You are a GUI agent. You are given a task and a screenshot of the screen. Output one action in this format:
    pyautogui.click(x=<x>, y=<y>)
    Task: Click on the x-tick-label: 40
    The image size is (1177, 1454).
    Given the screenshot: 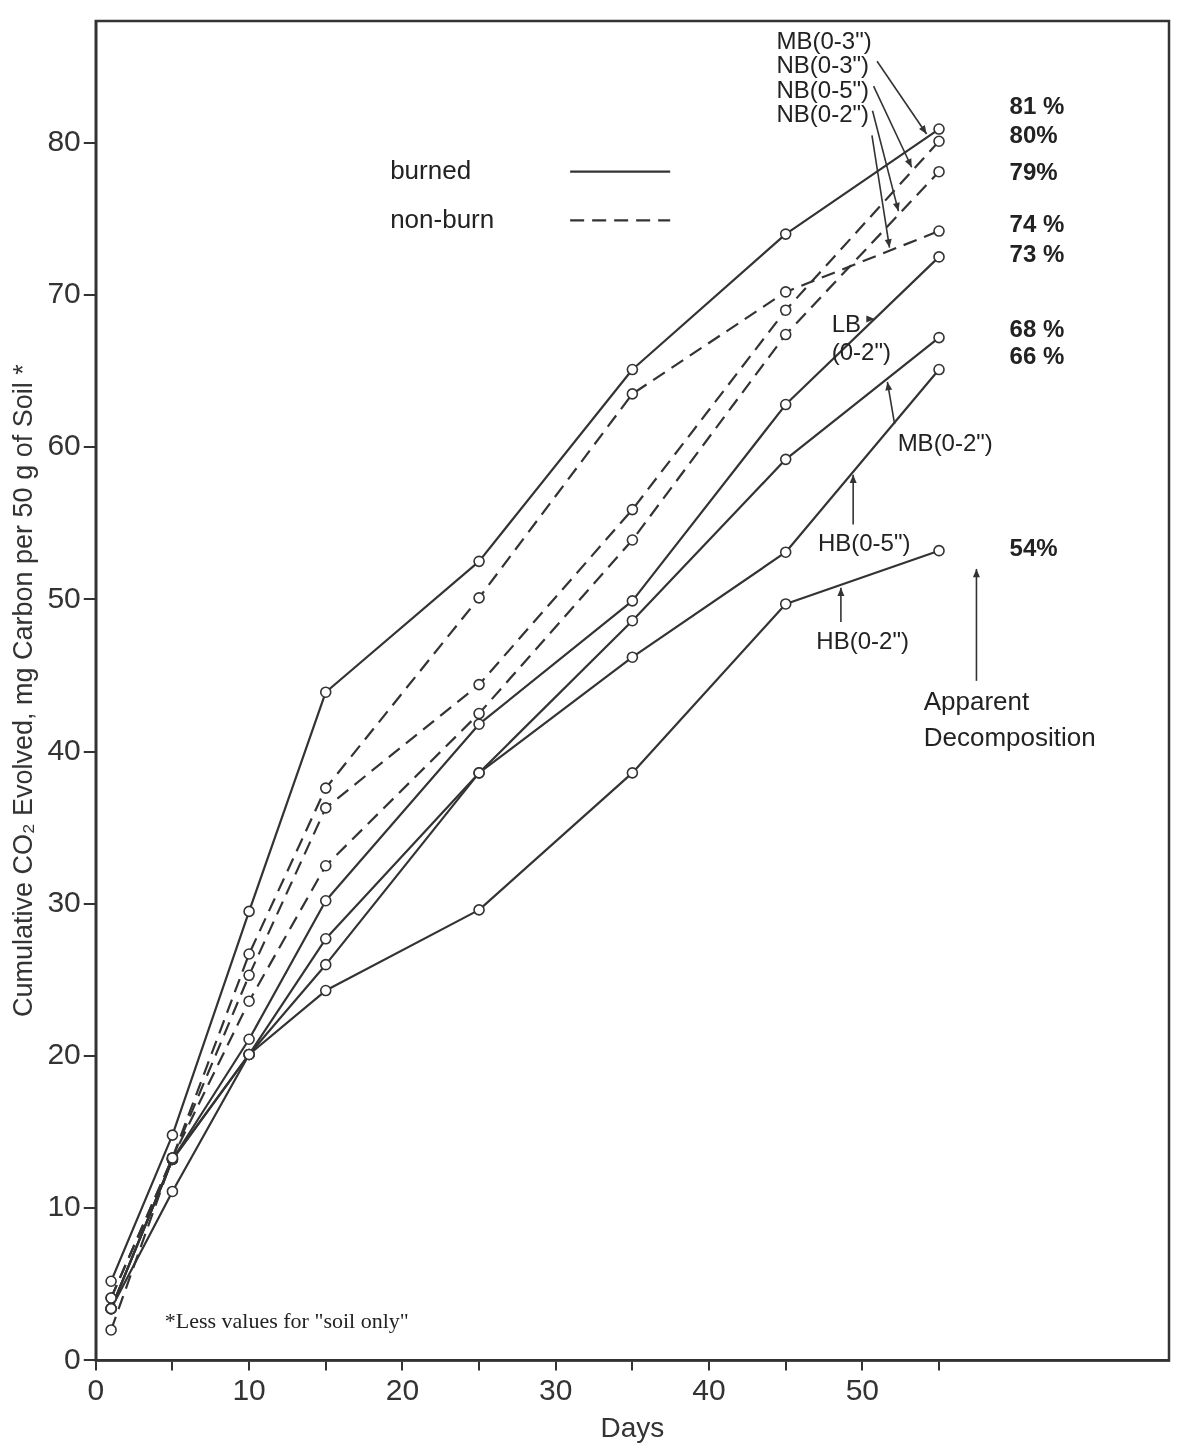 What is the action you would take?
    pyautogui.click(x=709, y=1389)
    